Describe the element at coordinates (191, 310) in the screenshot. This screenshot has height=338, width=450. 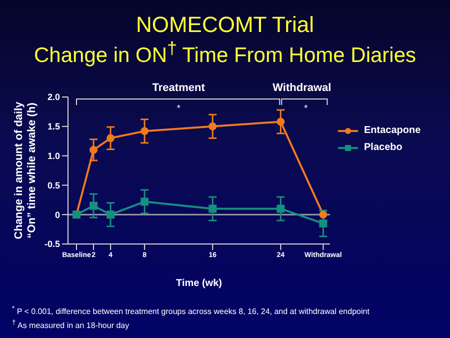
I see `text: $^{*}$ P < 0.001, difference between treatment groups across weeks 8, 16, 24, and at withdrawal endpoint` at that location.